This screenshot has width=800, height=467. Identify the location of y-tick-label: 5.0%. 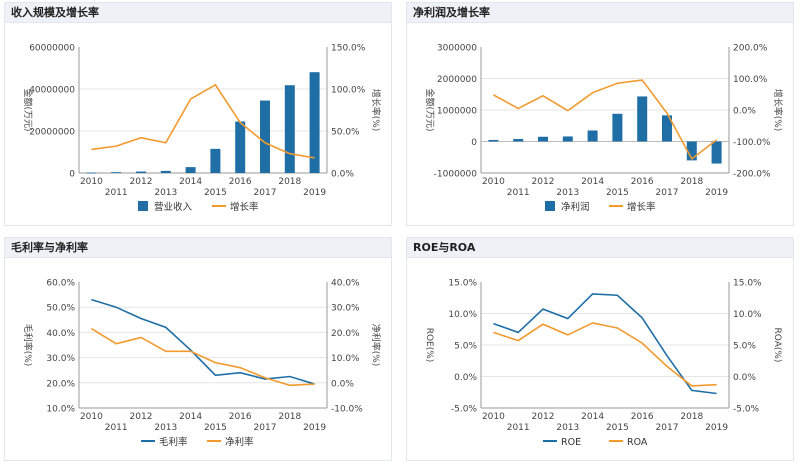
(465, 347).